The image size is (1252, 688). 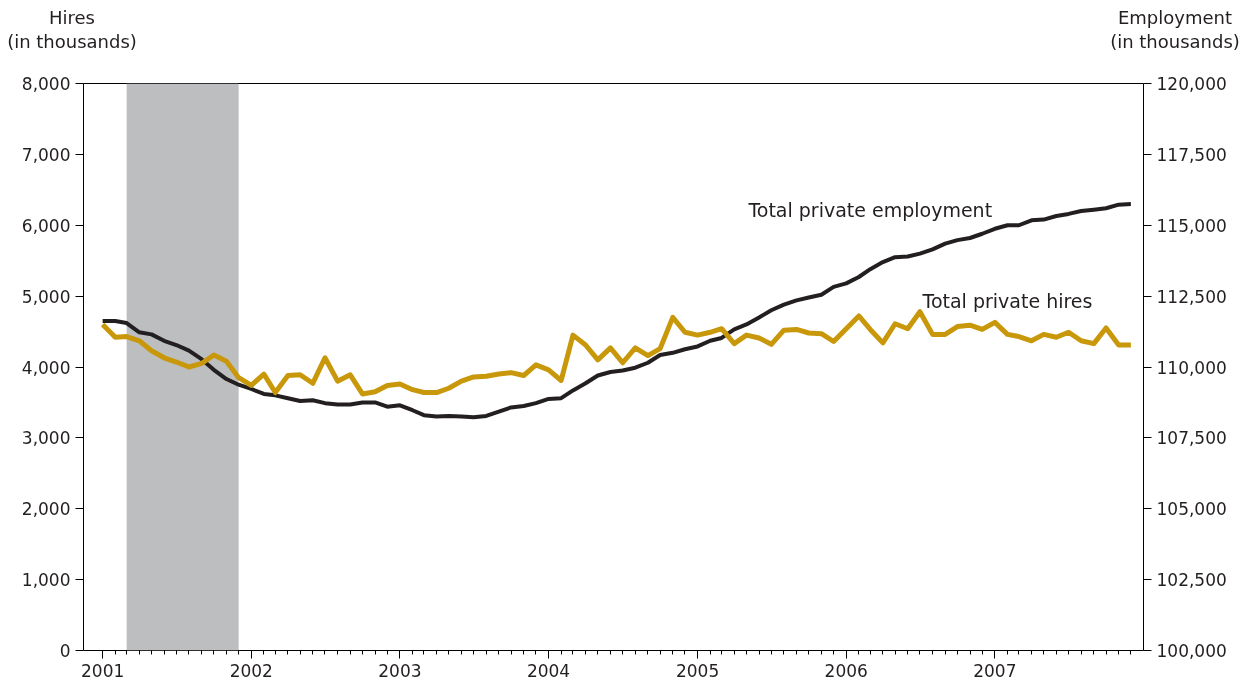 What do you see at coordinates (46, 154) in the screenshot?
I see `y-tick-label: 7,000` at bounding box center [46, 154].